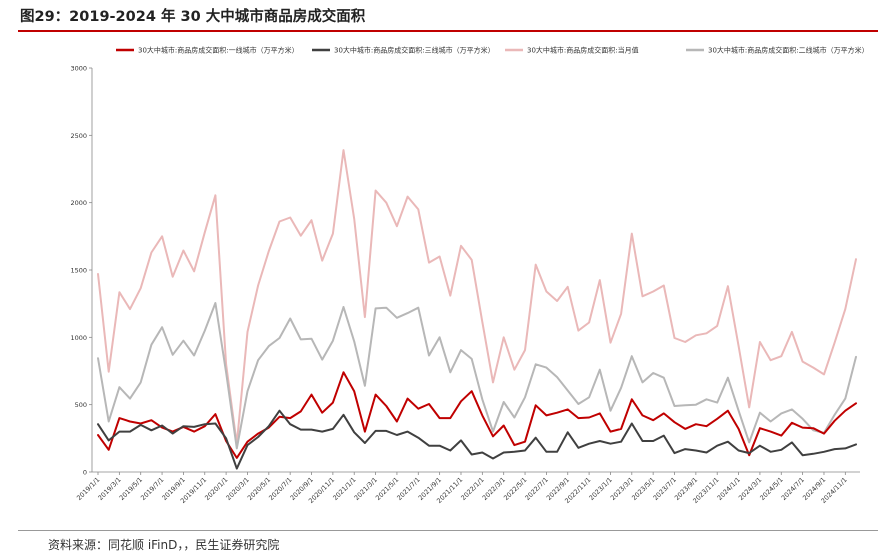 This screenshot has width=891, height=558. Describe the element at coordinates (164, 545) in the screenshot. I see `source-note: 资料来源：同花顺 iFinD，，民生证券研究院` at that location.